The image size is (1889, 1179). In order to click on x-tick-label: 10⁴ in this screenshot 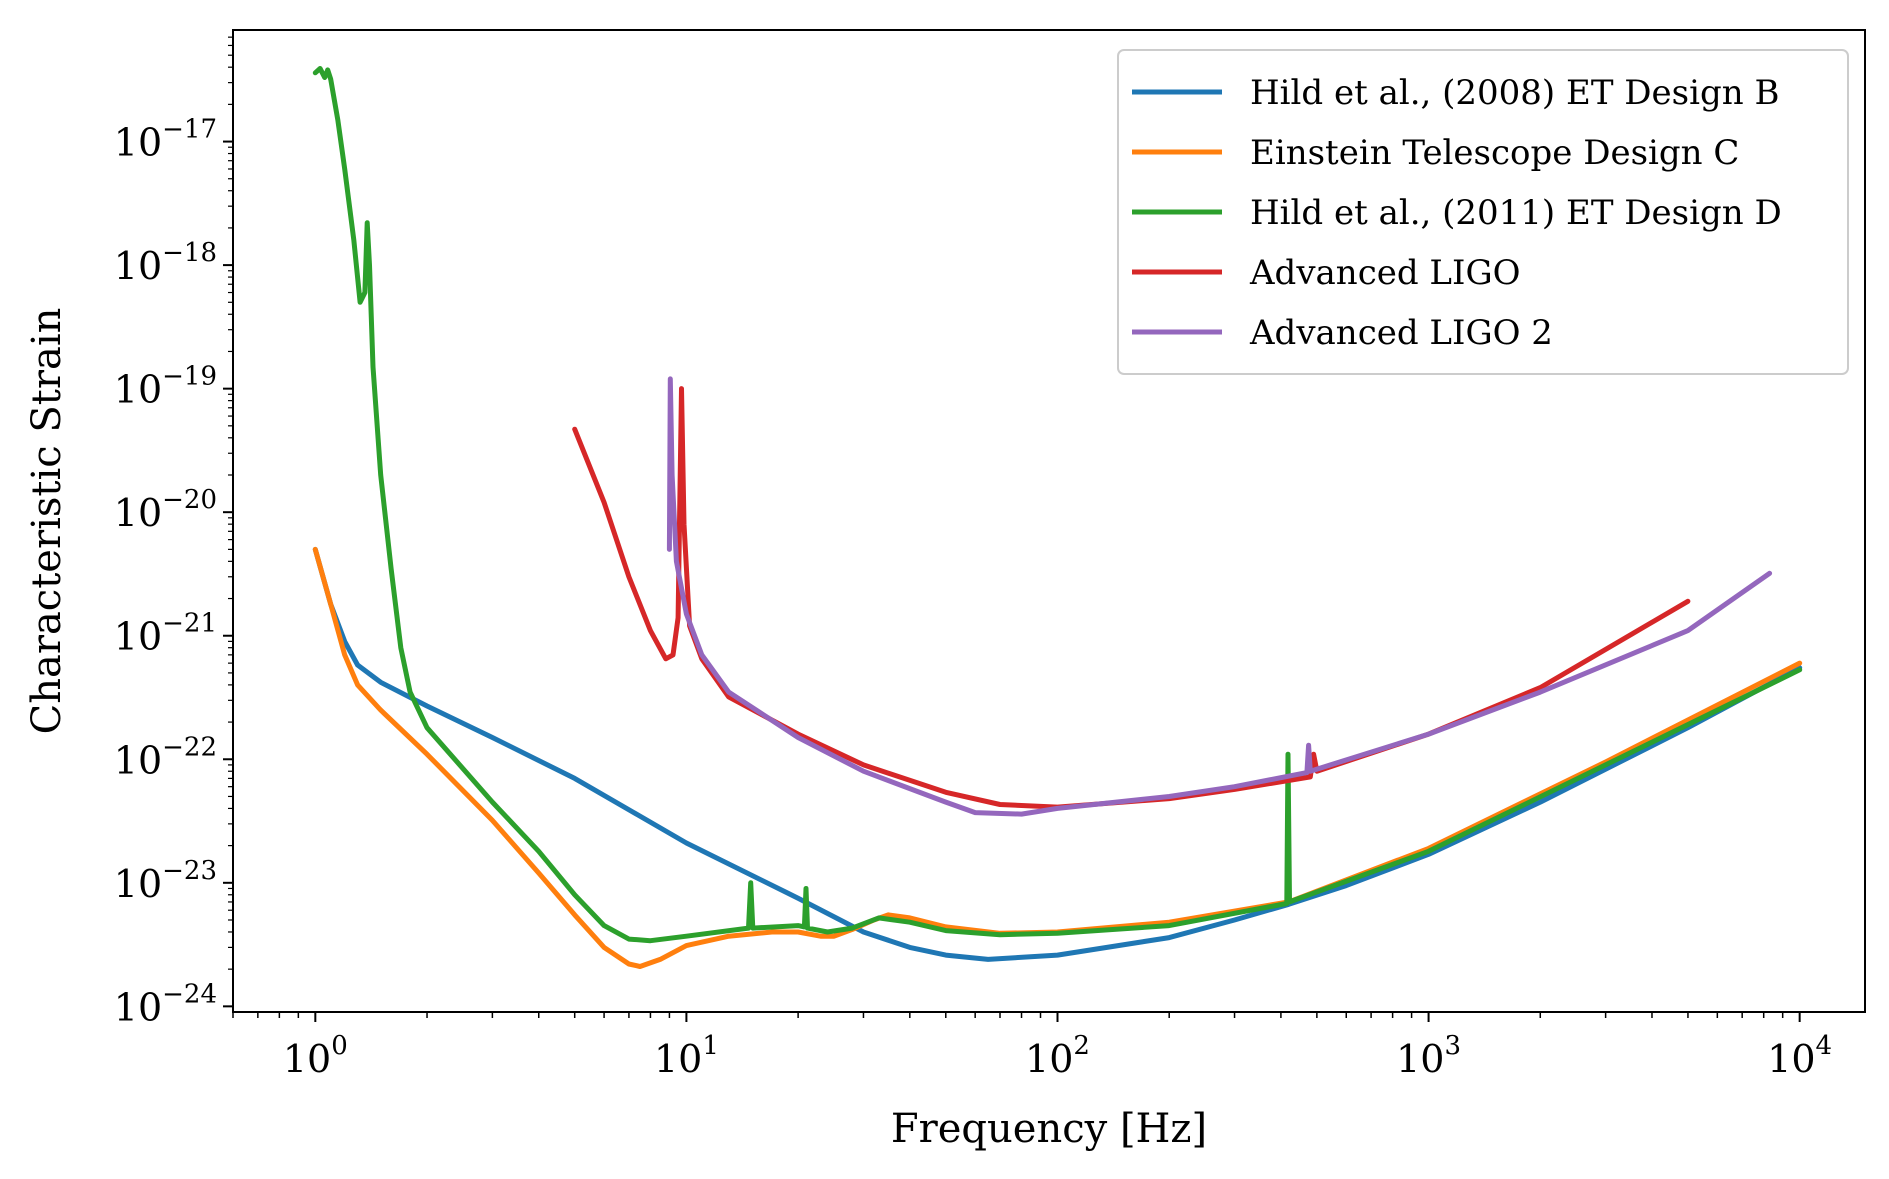, I will do `click(1799, 1056)`.